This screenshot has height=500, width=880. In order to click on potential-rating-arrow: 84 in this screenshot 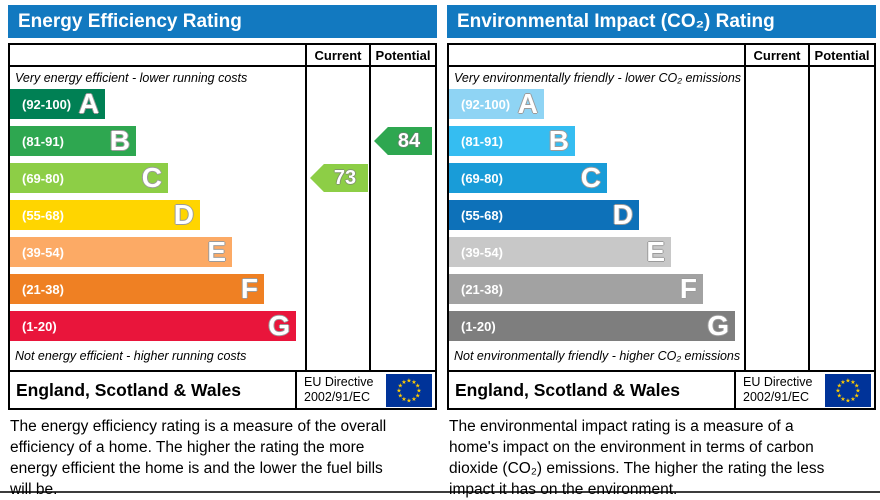, I will do `click(403, 141)`.